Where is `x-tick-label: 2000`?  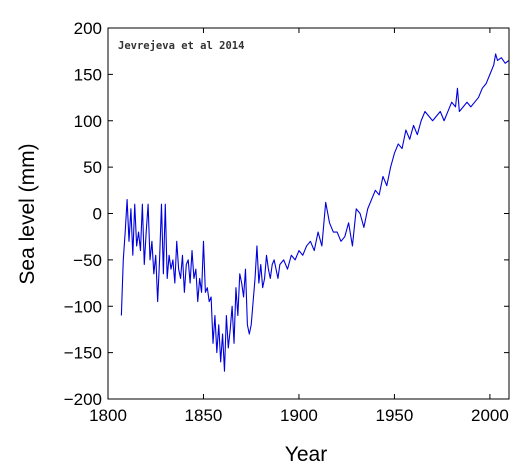 x-tick-label: 2000 is located at coordinates (490, 415).